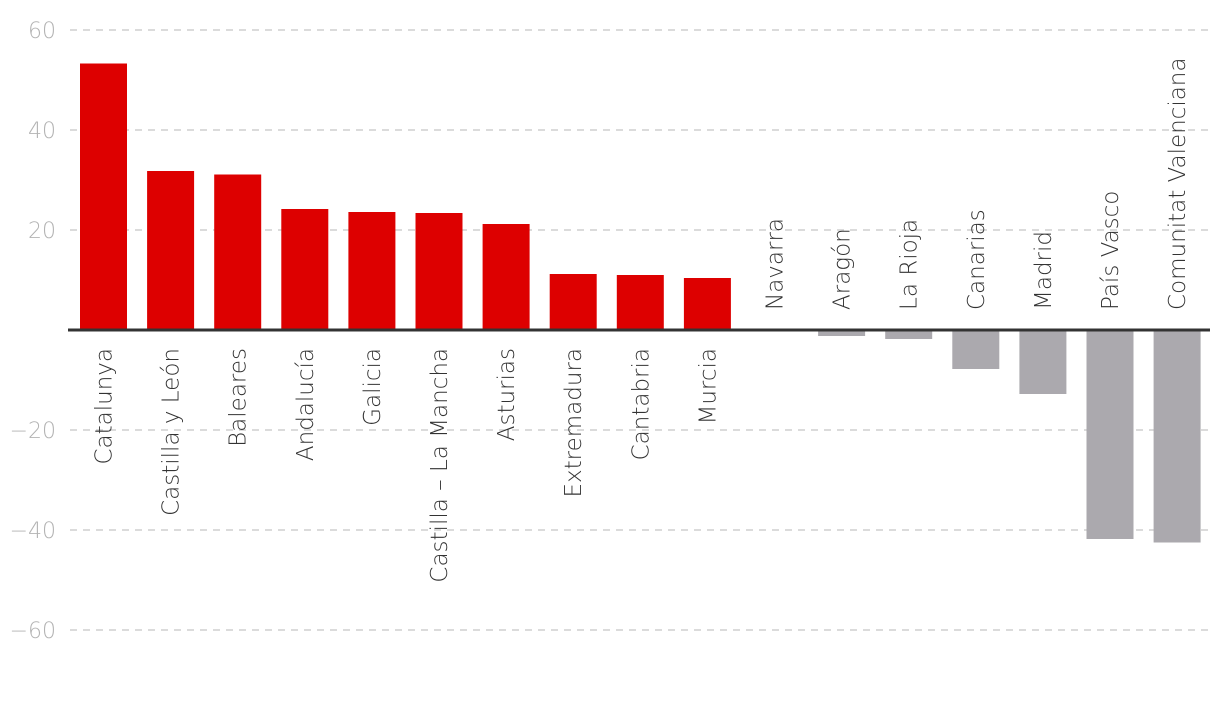 The width and height of the screenshot is (1220, 706). What do you see at coordinates (507, 394) in the screenshot?
I see `category-label: Asturias` at bounding box center [507, 394].